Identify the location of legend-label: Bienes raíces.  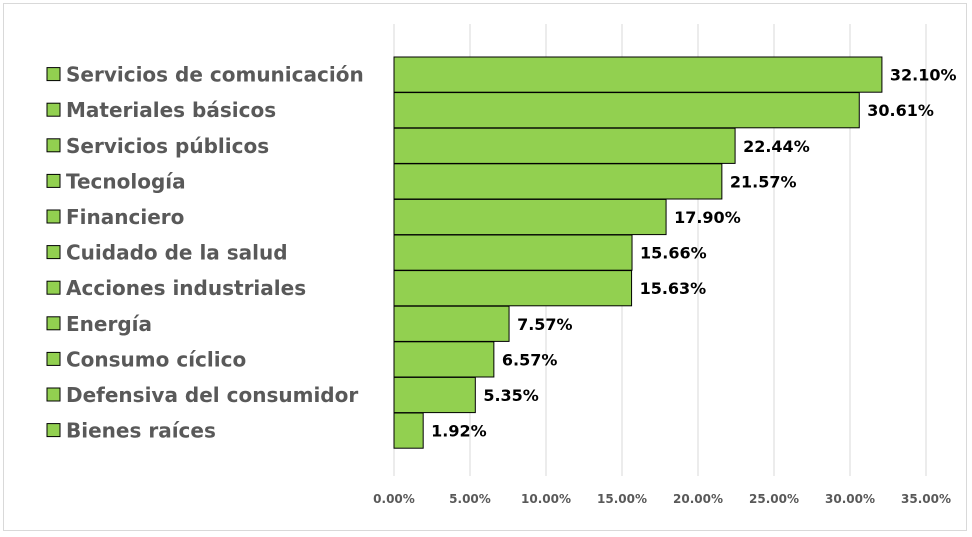
(141, 431).